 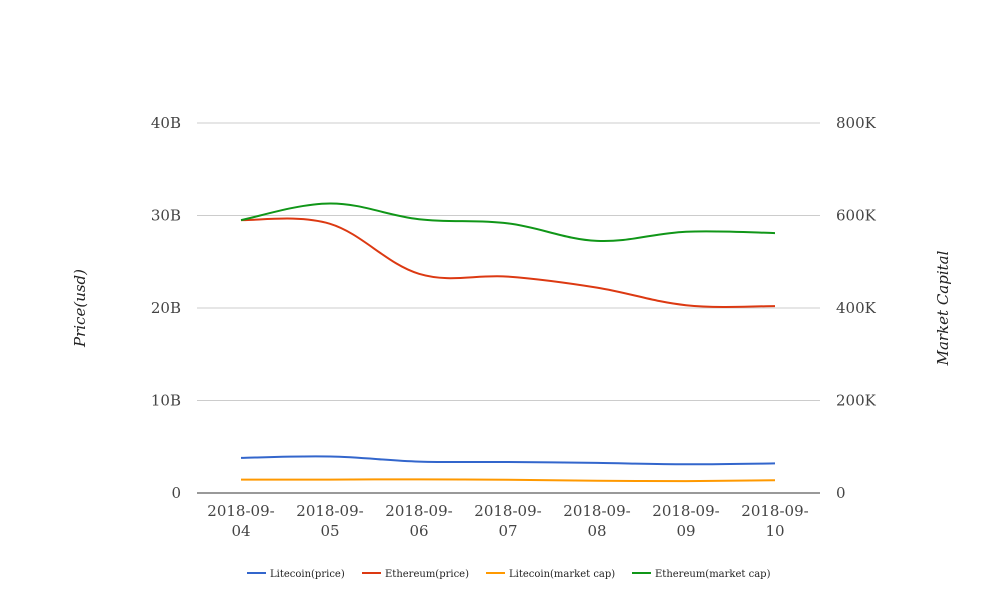 What do you see at coordinates (508, 460) in the screenshot?
I see `series-line-litecoin-price` at bounding box center [508, 460].